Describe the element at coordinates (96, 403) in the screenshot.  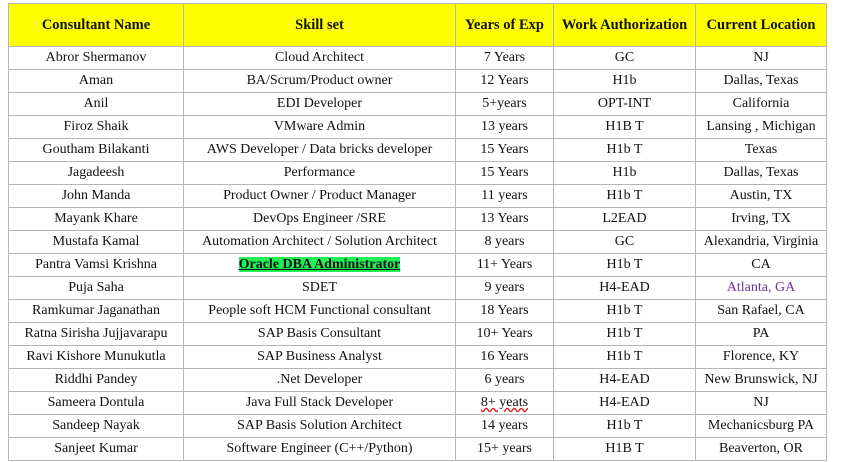
I see `table-cell: Sameera Dontula` at that location.